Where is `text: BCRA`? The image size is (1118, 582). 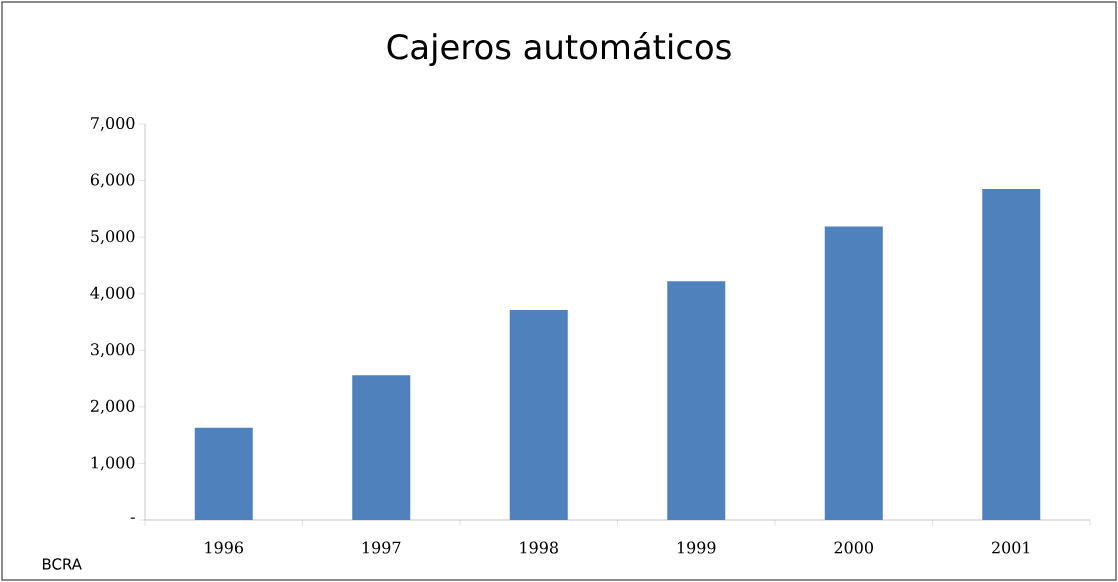 text: BCRA is located at coordinates (62, 564).